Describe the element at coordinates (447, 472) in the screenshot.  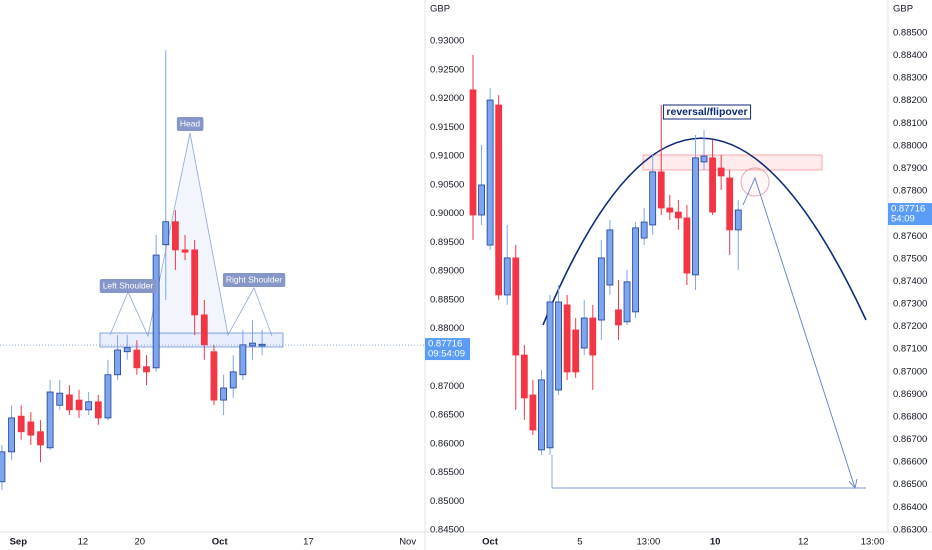
I see `y-tick-label: 0.85500` at that location.